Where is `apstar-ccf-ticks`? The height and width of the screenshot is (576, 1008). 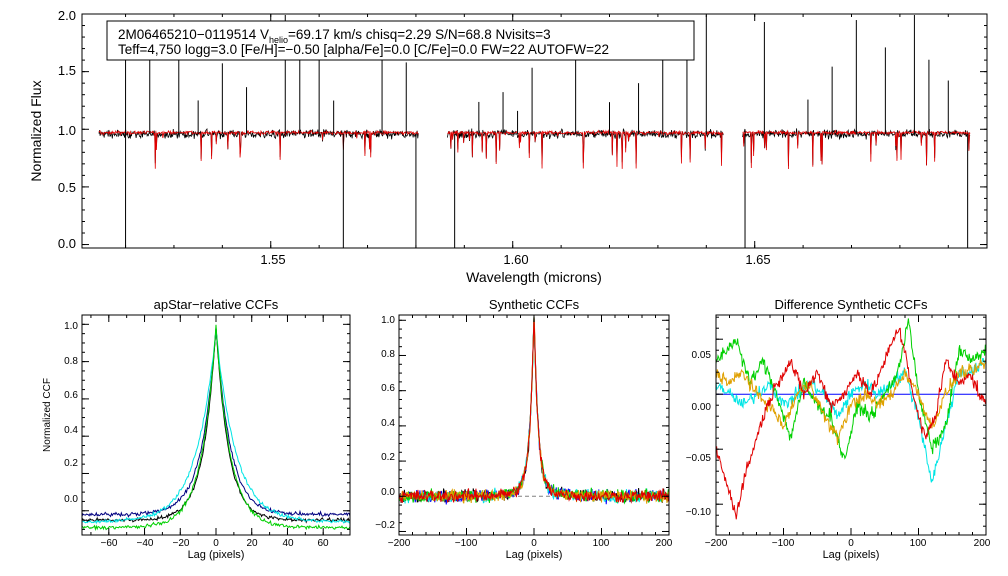 apstar-ccf-ticks is located at coordinates (216, 425).